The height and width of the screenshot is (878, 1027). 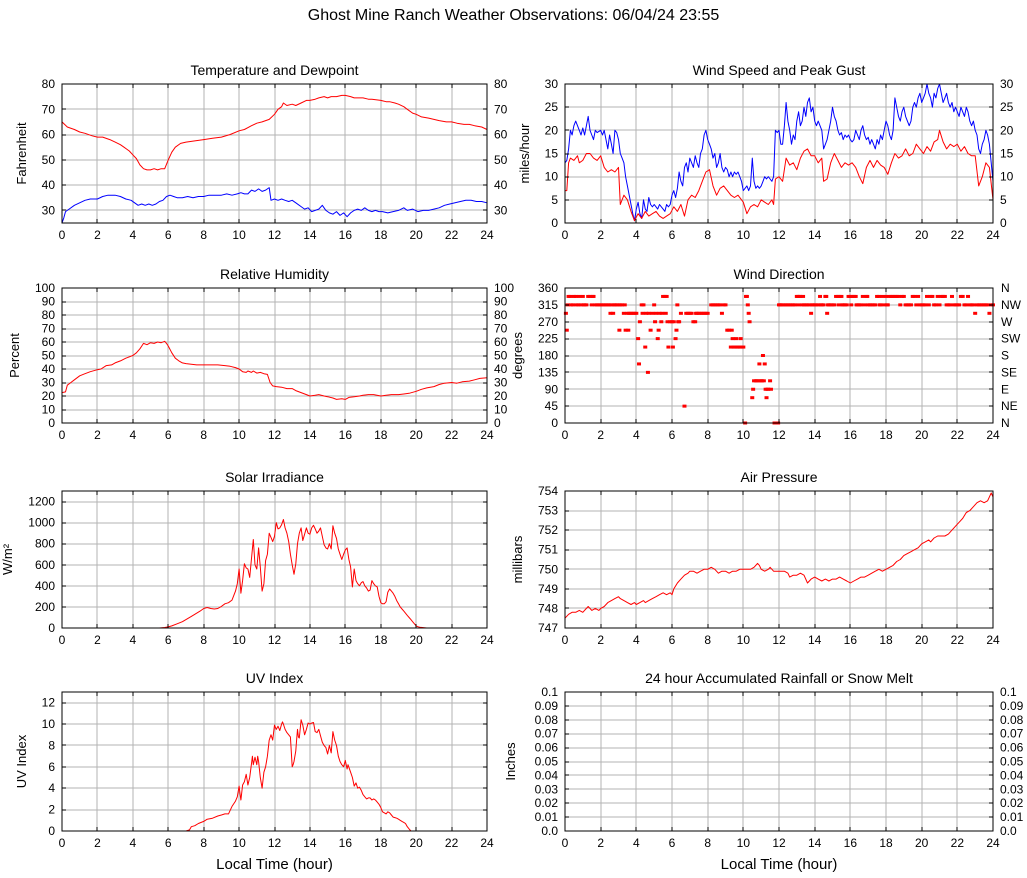 What do you see at coordinates (548, 608) in the screenshot?
I see `y-tick-label: 748` at bounding box center [548, 608].